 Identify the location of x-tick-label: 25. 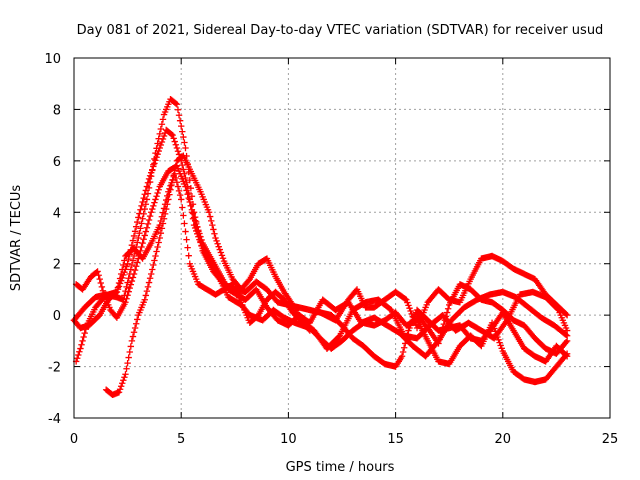
(610, 439).